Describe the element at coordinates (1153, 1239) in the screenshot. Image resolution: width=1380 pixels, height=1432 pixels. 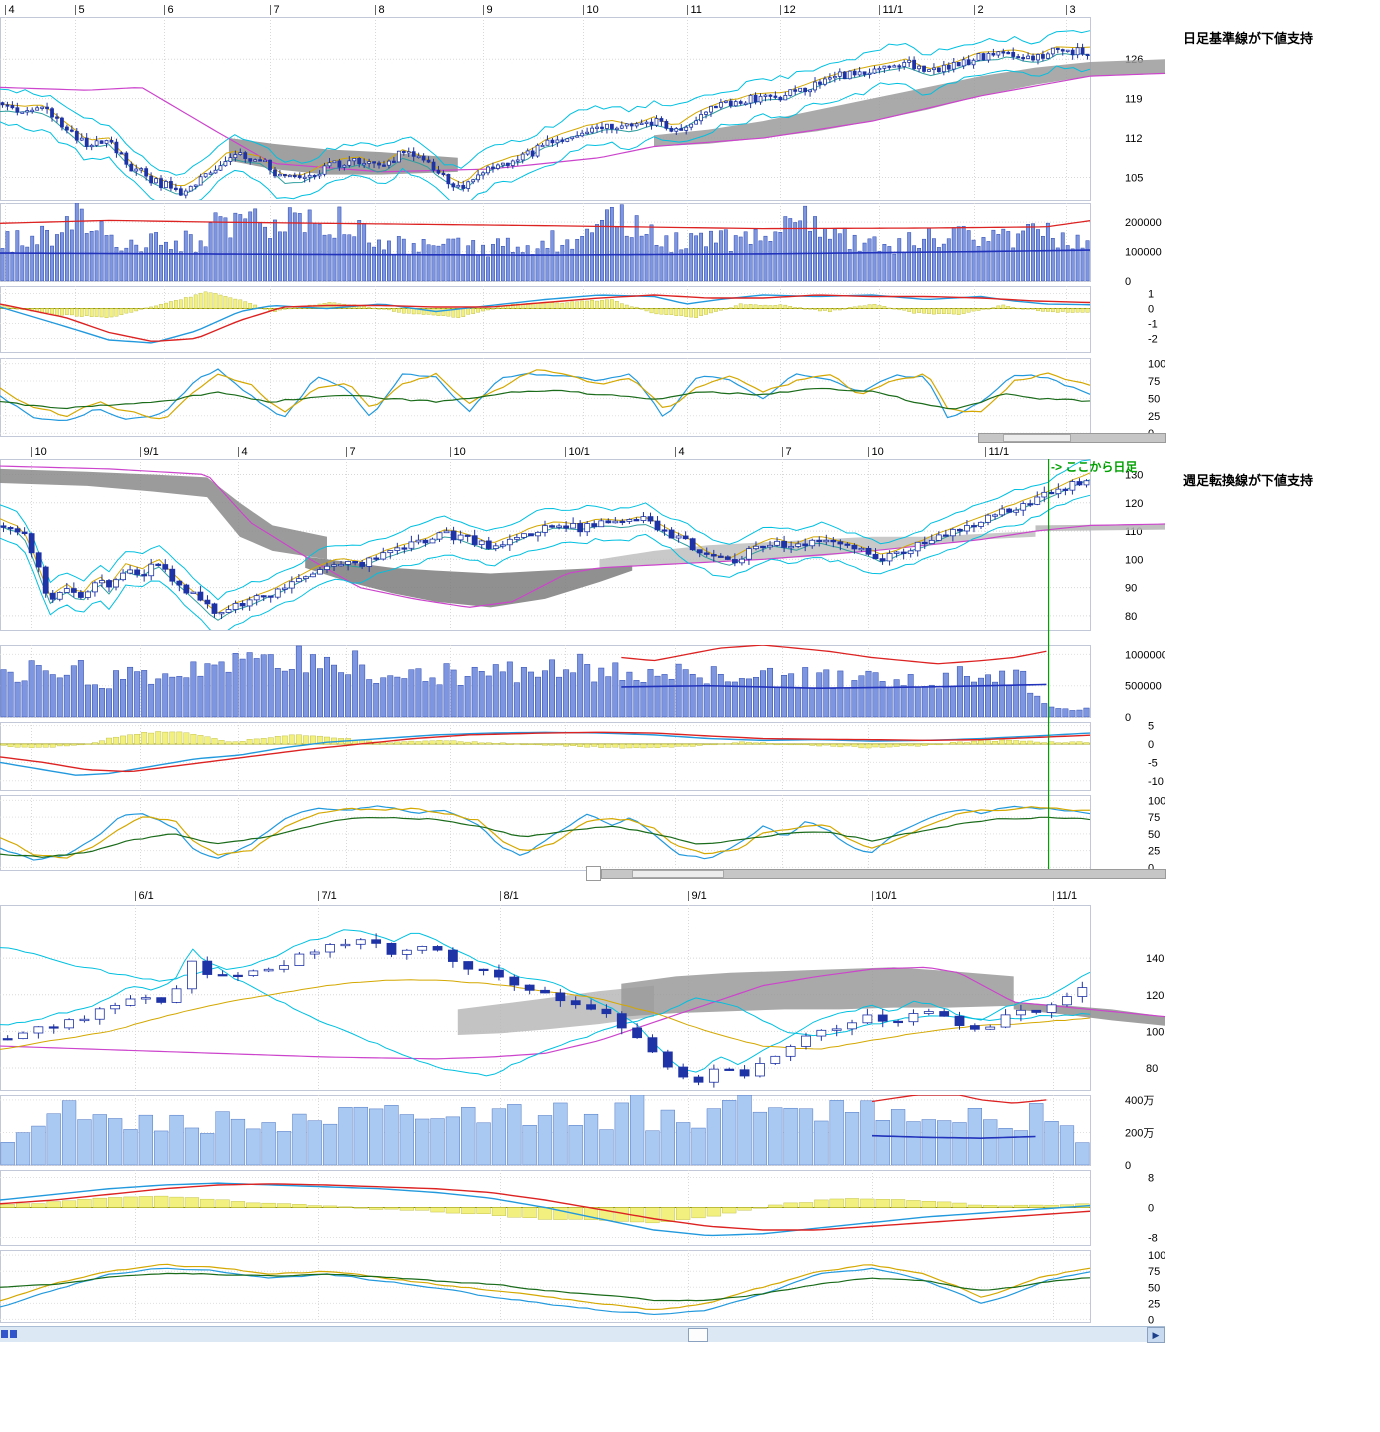
I see `svg-text: -8` at that location.